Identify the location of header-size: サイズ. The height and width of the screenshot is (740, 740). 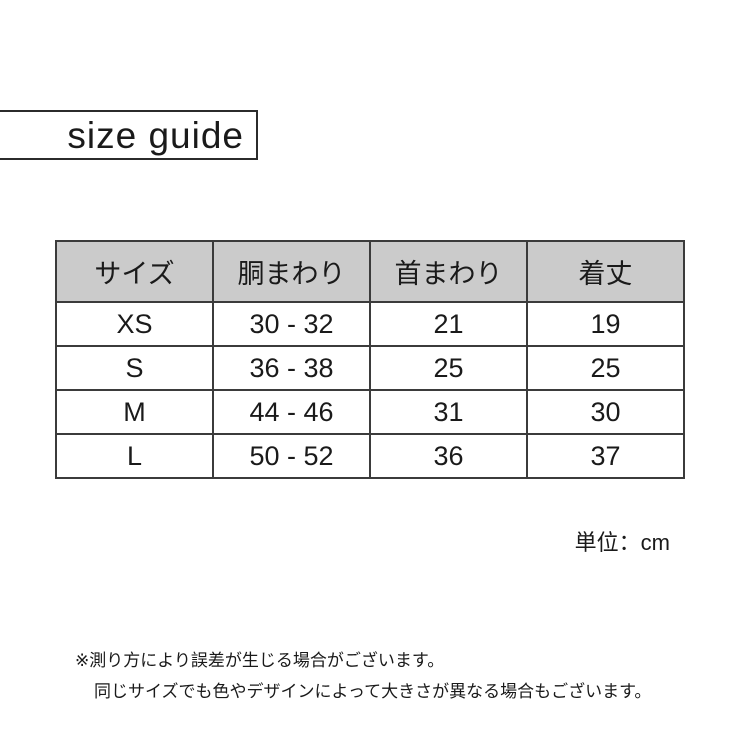
(134, 271).